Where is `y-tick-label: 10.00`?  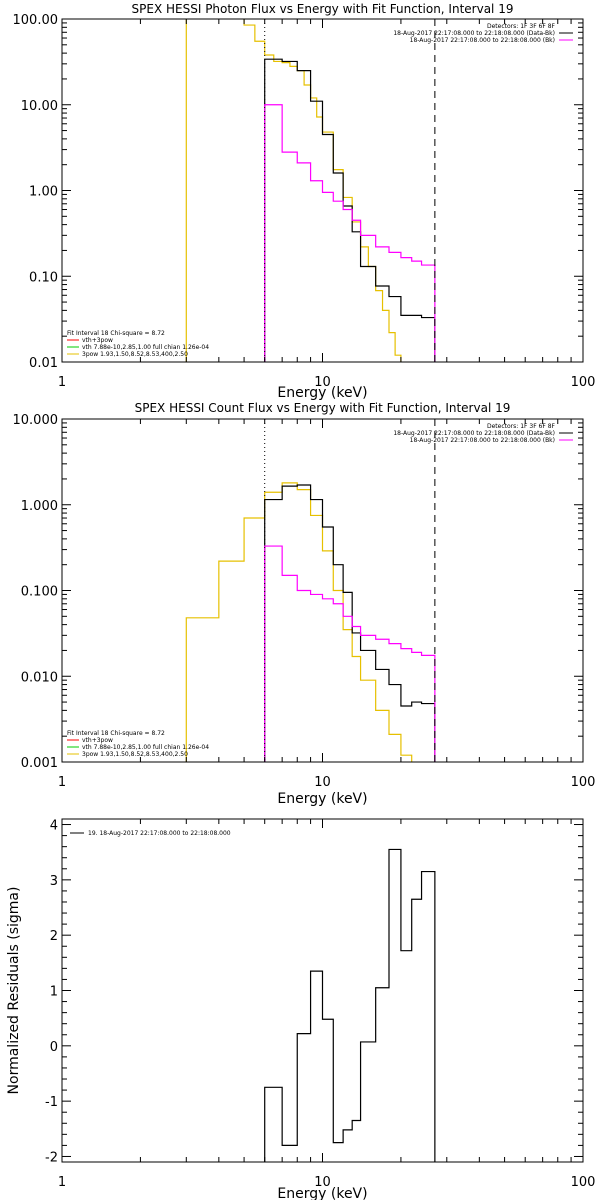
y-tick-label: 10.00 is located at coordinates (39, 106).